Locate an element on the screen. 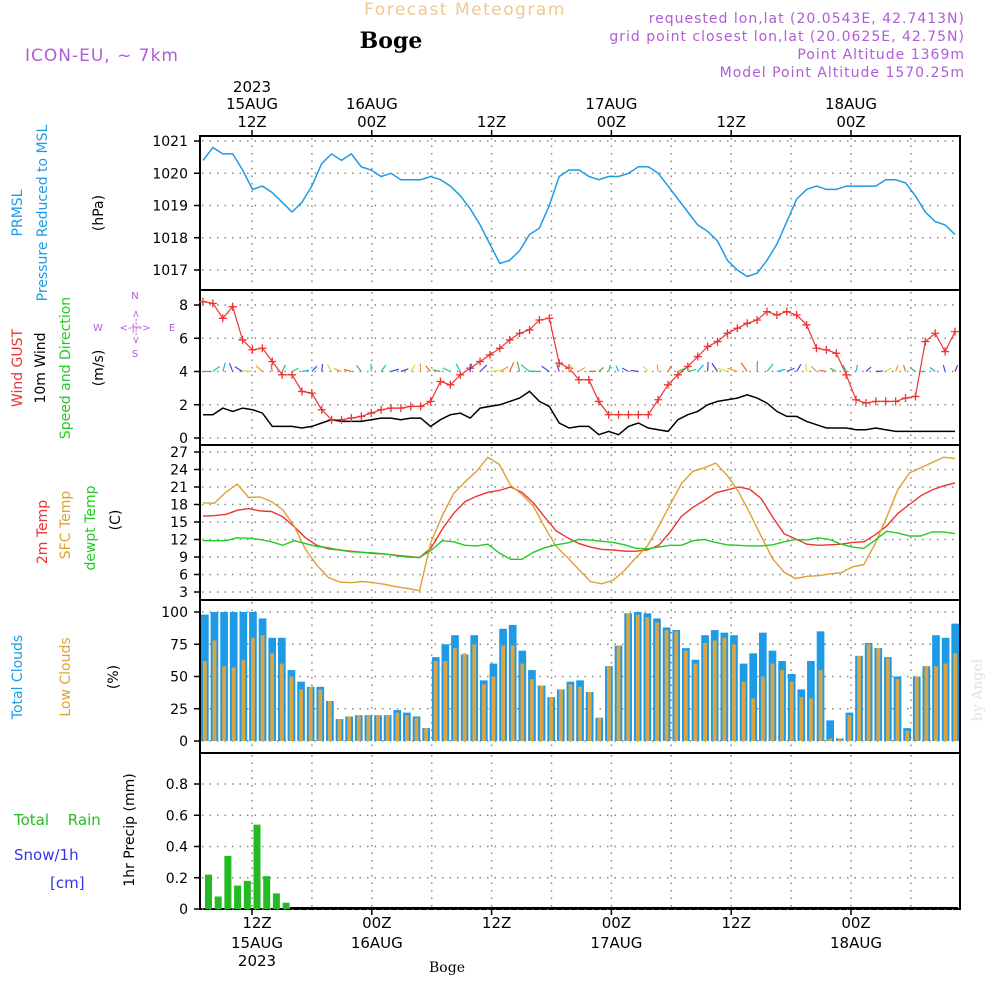  wind-label-speed-dir: Speed and Direction is located at coordinates (66, 368).